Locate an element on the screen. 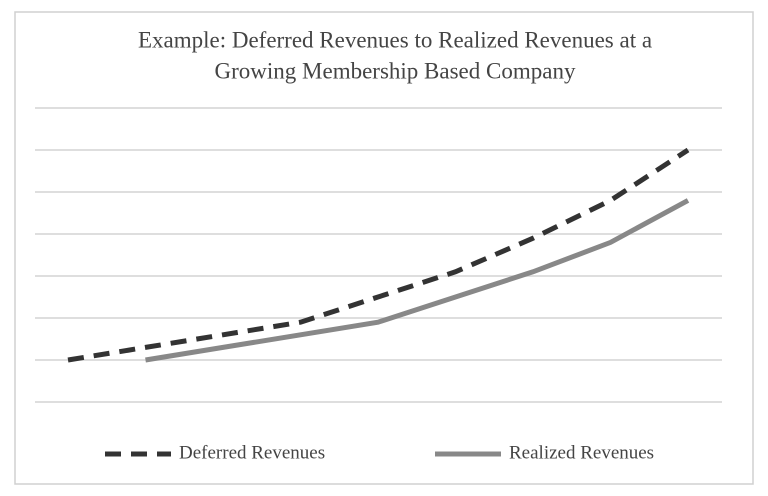 The image size is (768, 496). legend-label: Realized Revenues is located at coordinates (581, 452).